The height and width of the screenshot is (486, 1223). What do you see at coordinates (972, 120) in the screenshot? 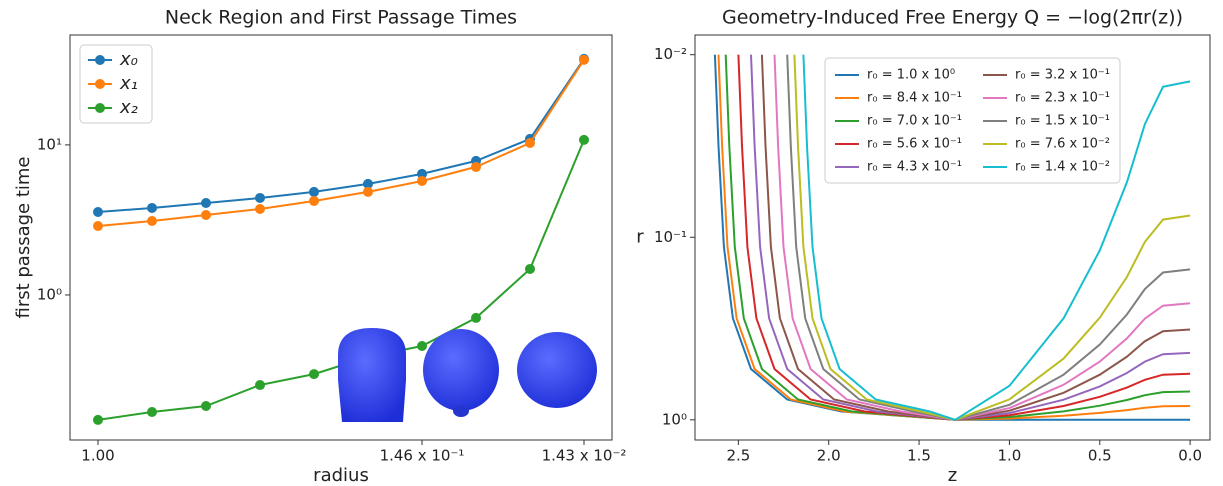
I see `legend-box` at bounding box center [972, 120].